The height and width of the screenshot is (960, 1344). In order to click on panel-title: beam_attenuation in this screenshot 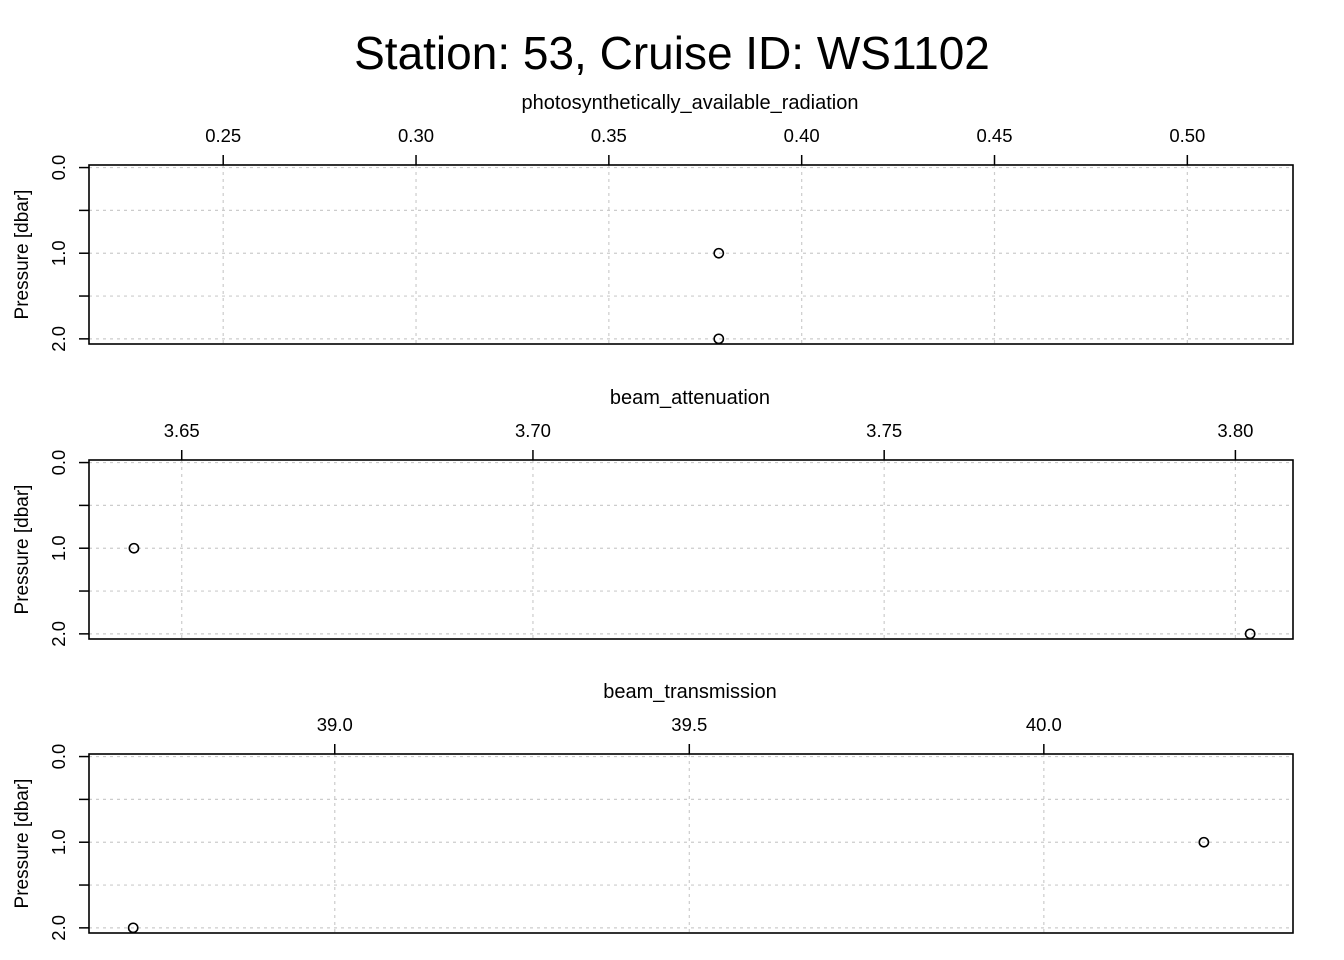, I will do `click(690, 398)`.